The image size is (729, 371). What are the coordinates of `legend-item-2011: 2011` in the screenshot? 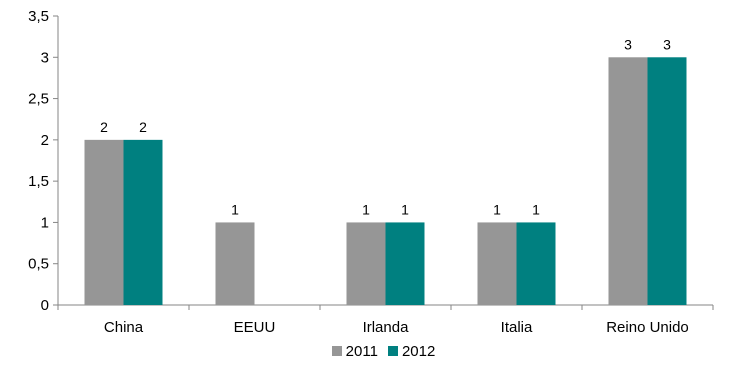 It's located at (354, 351).